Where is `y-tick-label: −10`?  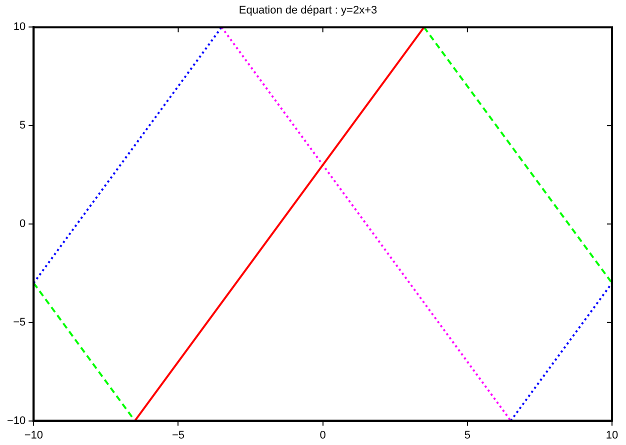
y-tick-label: −10 is located at coordinates (16, 420).